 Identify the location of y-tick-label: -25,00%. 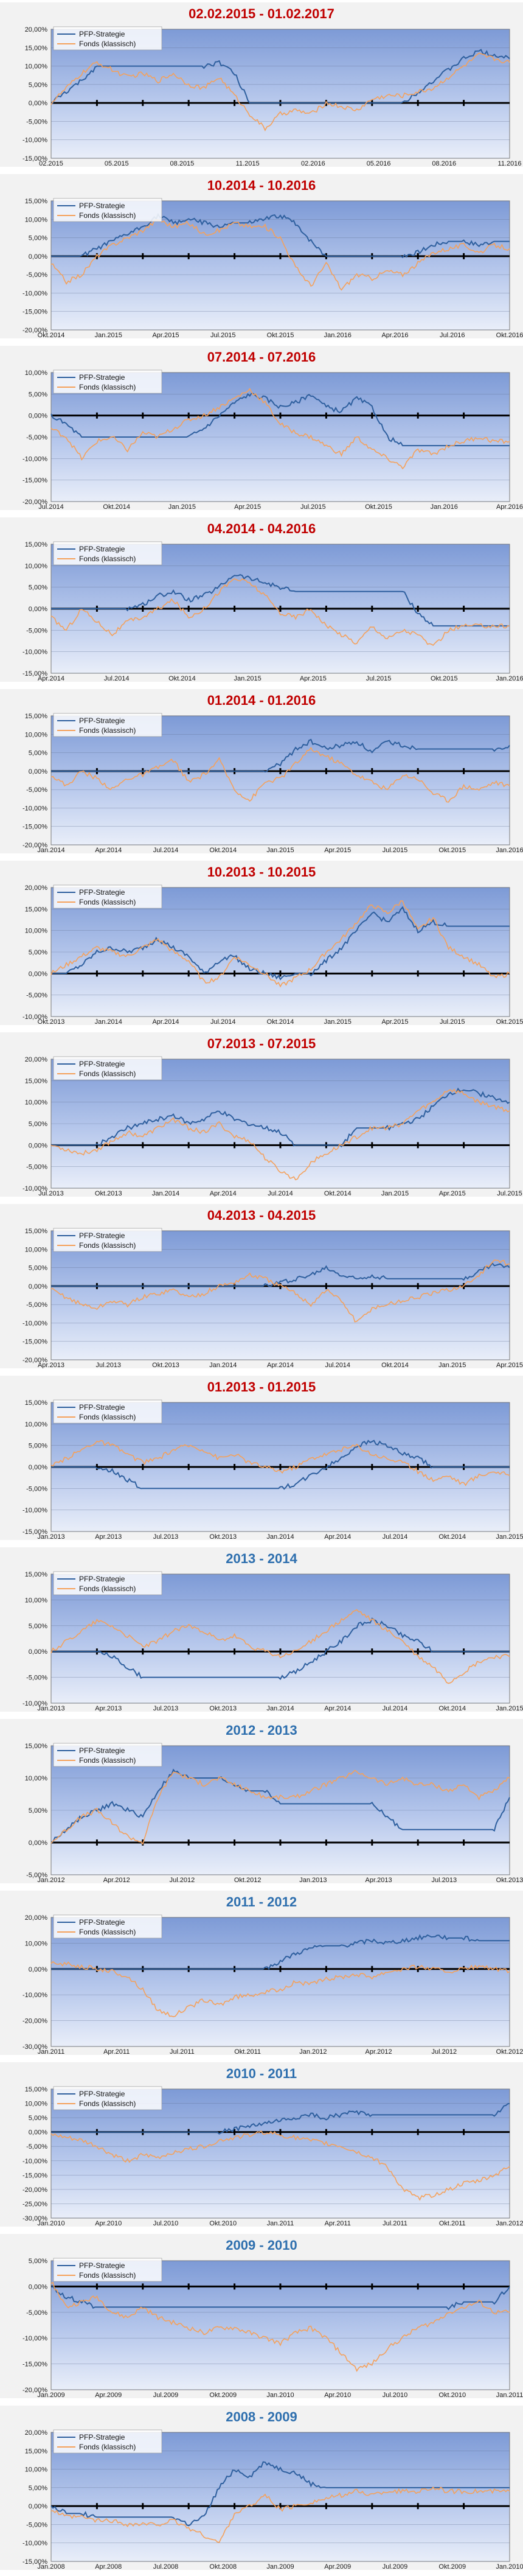
(35, 2204).